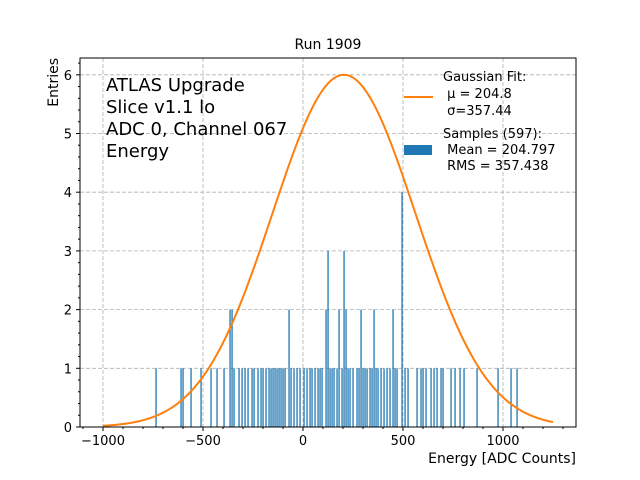 The height and width of the screenshot is (480, 640). I want to click on annotation-line: Energy, so click(137, 151).